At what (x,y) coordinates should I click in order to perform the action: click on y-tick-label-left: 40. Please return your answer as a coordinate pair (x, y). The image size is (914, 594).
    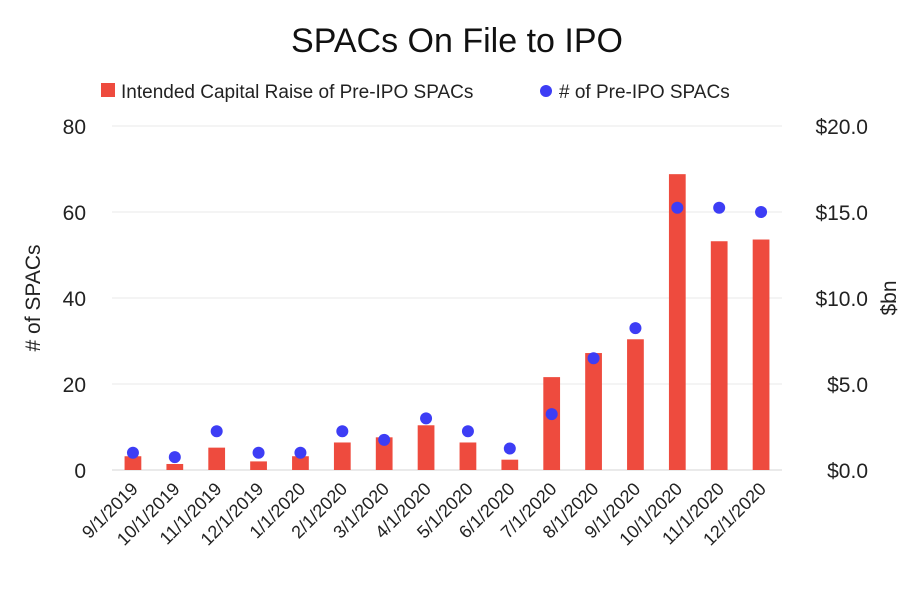
    Looking at the image, I should click on (74, 299).